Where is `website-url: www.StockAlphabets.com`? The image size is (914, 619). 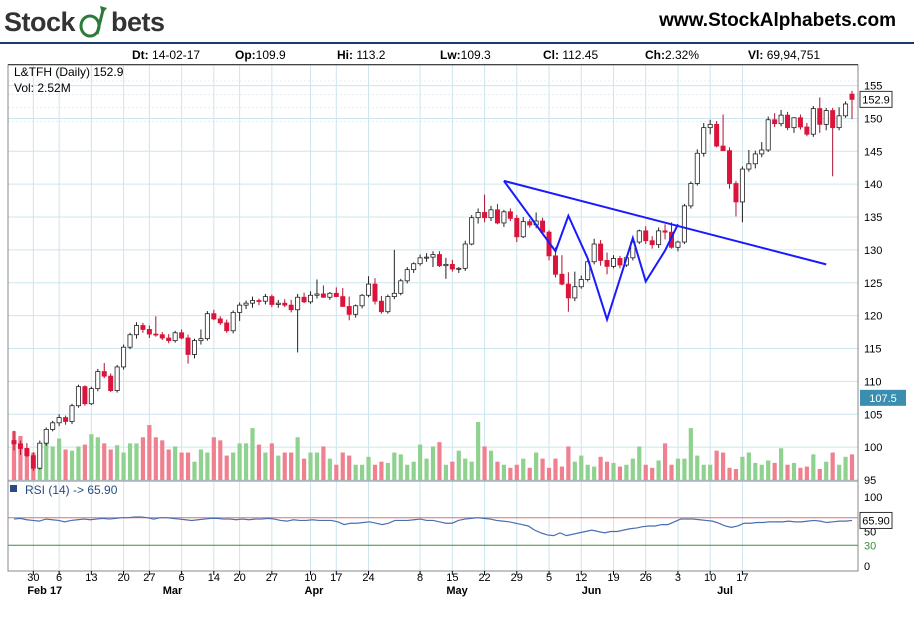
website-url: www.StockAlphabets.com is located at coordinates (777, 20).